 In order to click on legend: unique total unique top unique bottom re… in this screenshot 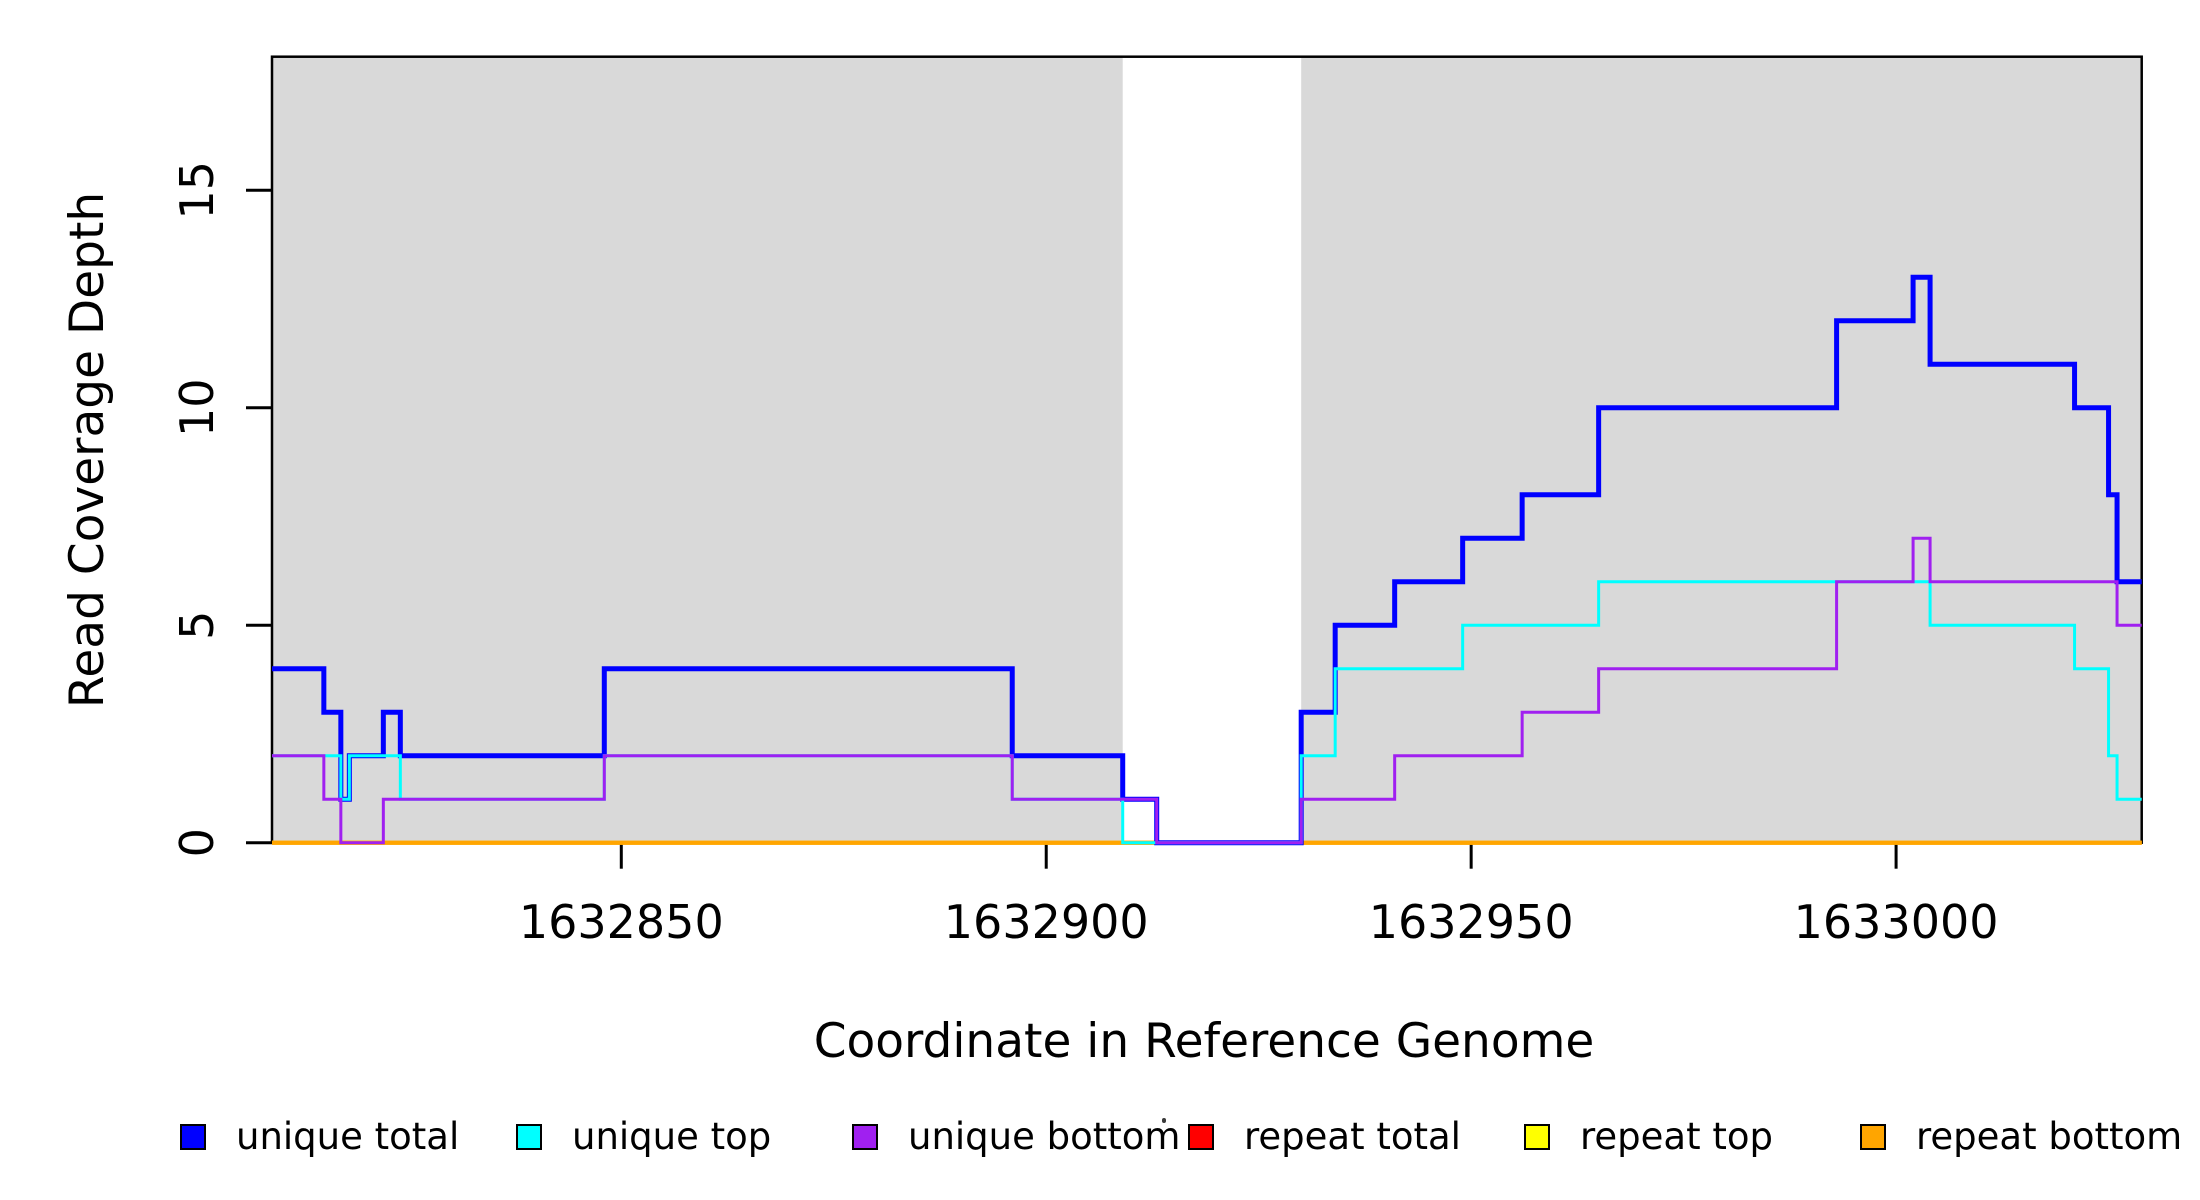, I will do `click(1100, 1140)`.